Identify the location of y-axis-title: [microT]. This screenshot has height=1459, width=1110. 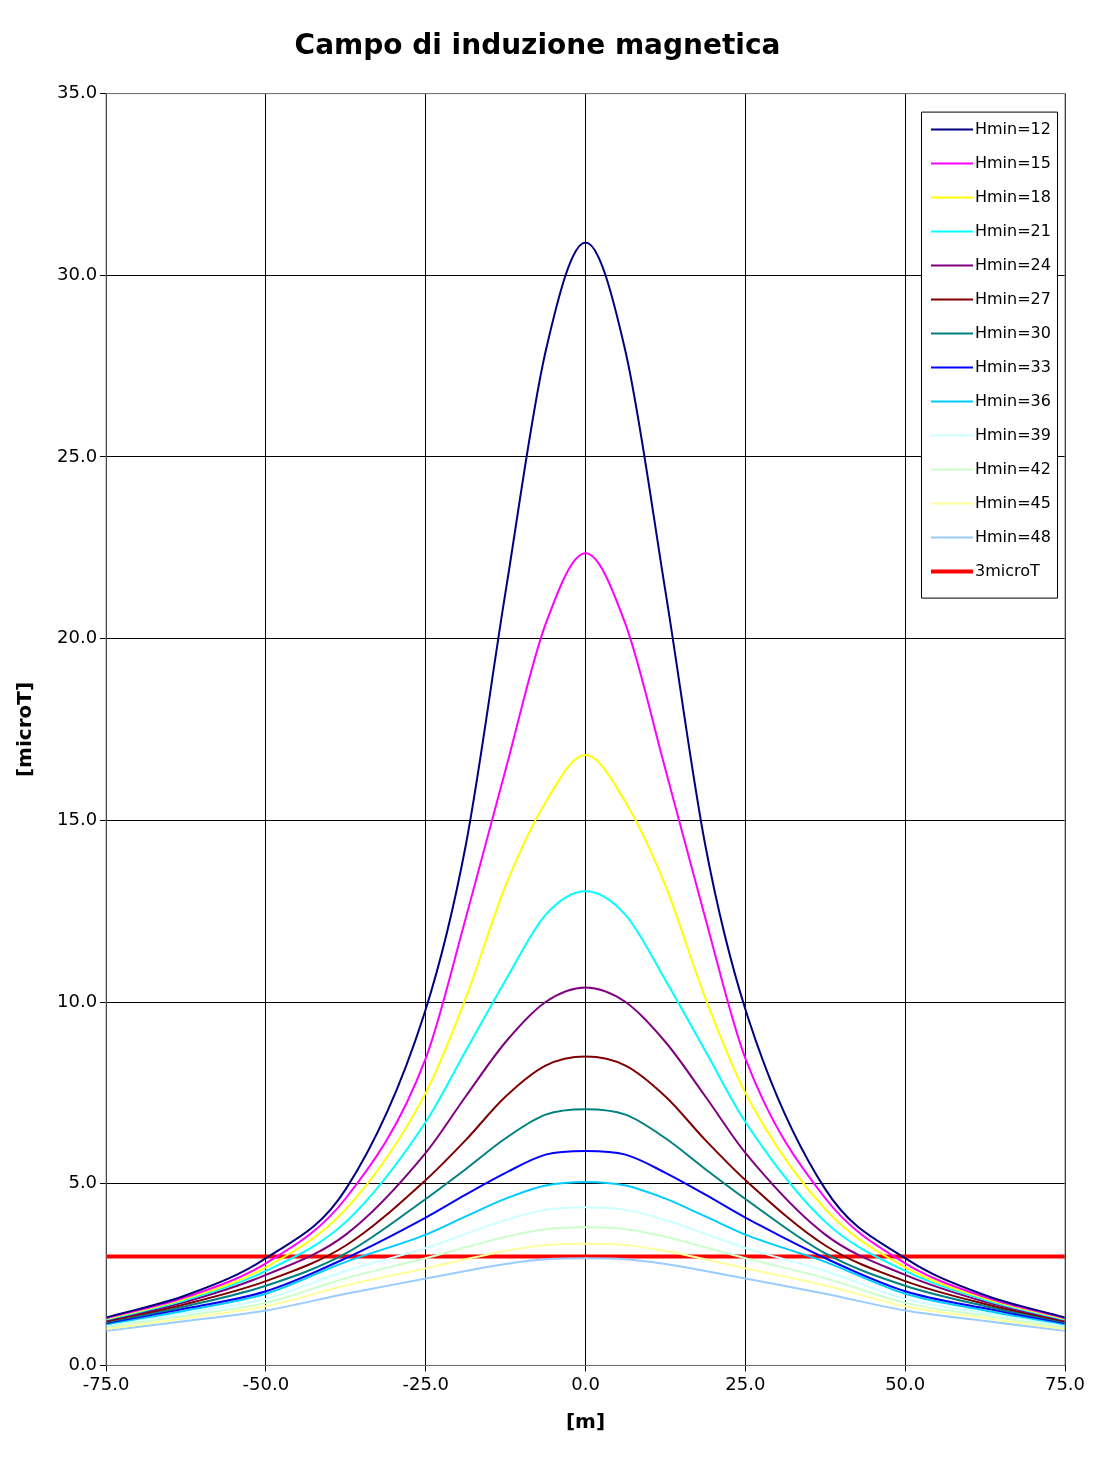
(24, 729).